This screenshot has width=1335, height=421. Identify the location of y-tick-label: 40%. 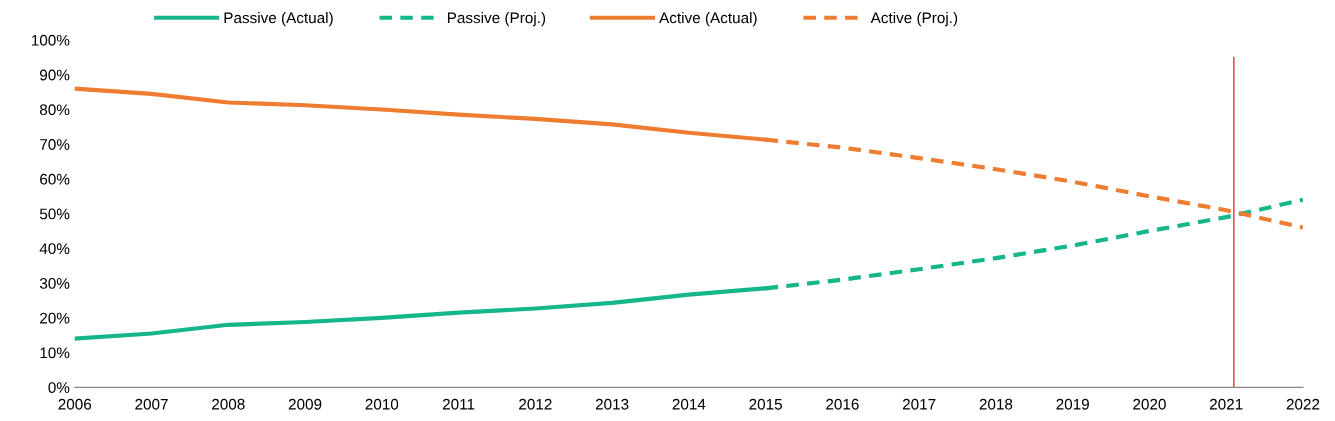
(54, 249).